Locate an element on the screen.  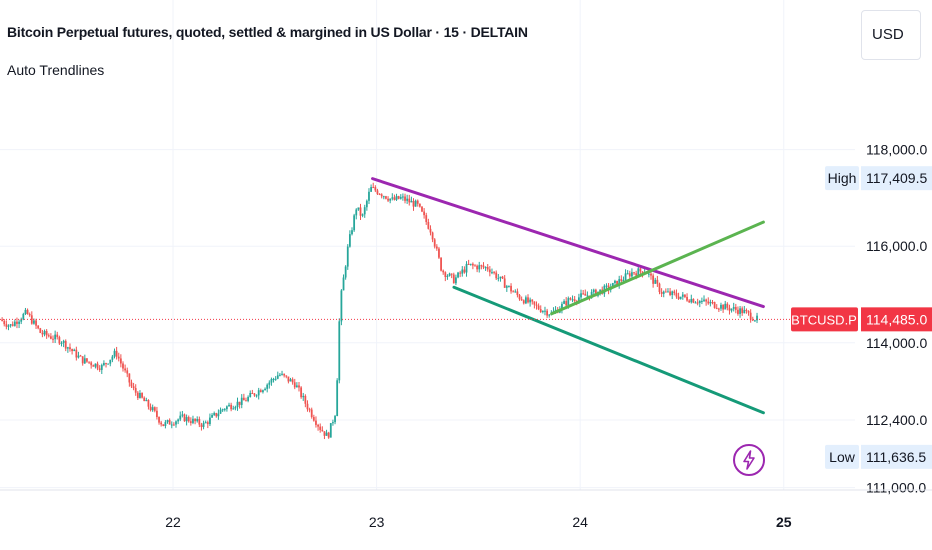
high-price-value-bg is located at coordinates (896, 178).